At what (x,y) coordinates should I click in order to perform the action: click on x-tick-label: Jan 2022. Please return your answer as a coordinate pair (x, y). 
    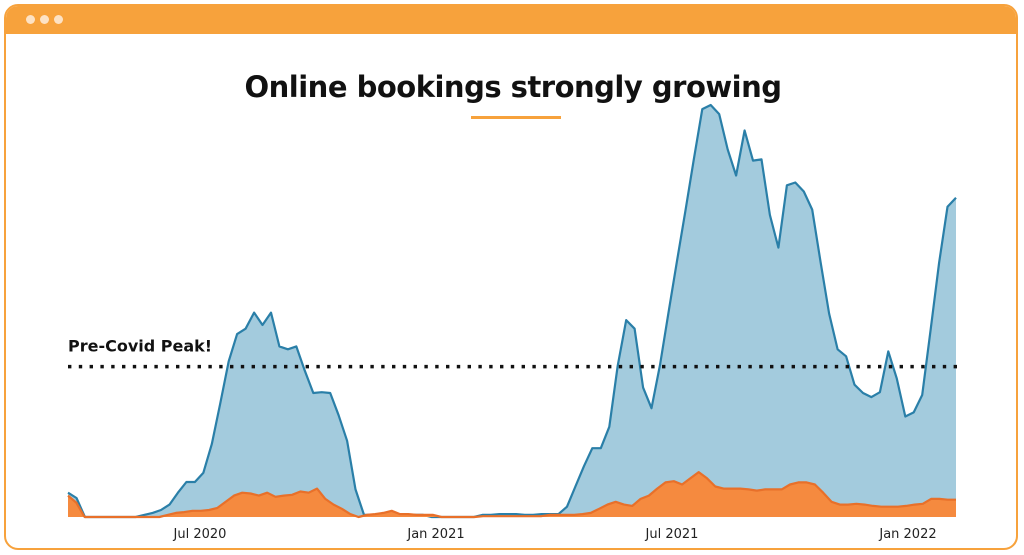
    Looking at the image, I should click on (907, 534).